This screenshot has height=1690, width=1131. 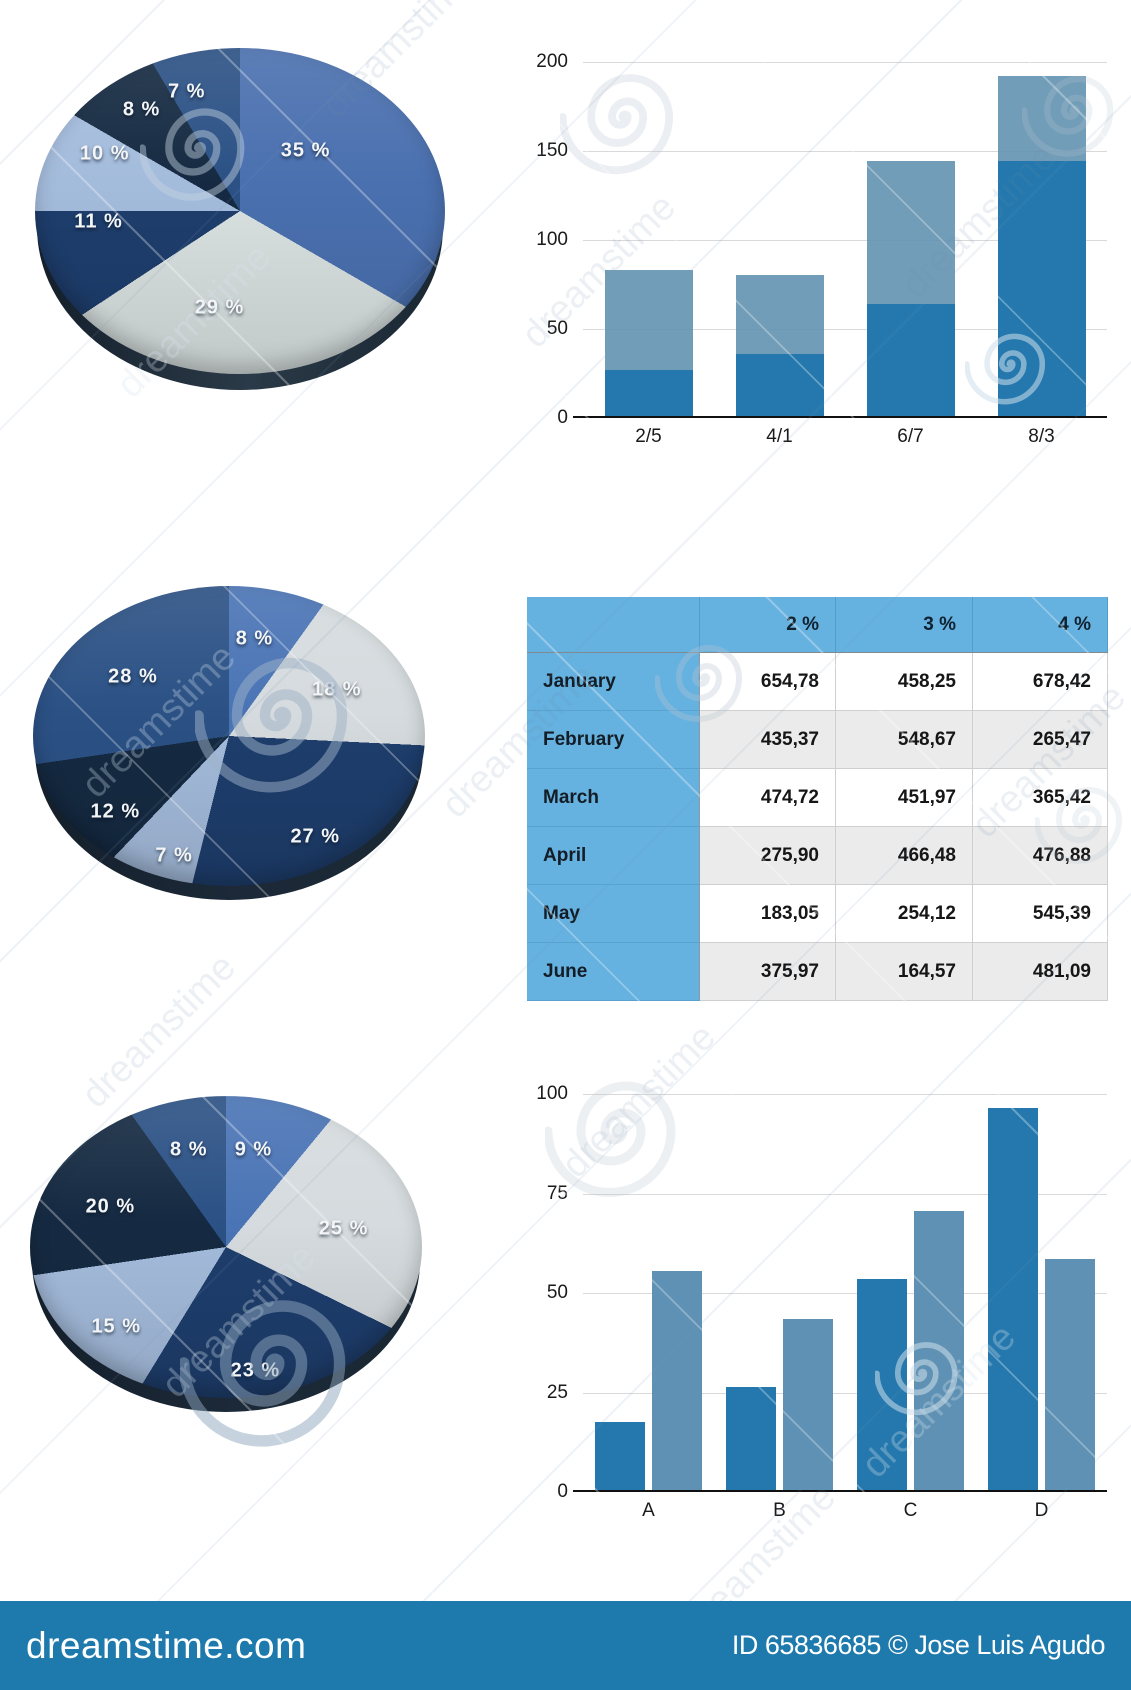 What do you see at coordinates (768, 740) in the screenshot?
I see `table-value-cell: 435,37` at bounding box center [768, 740].